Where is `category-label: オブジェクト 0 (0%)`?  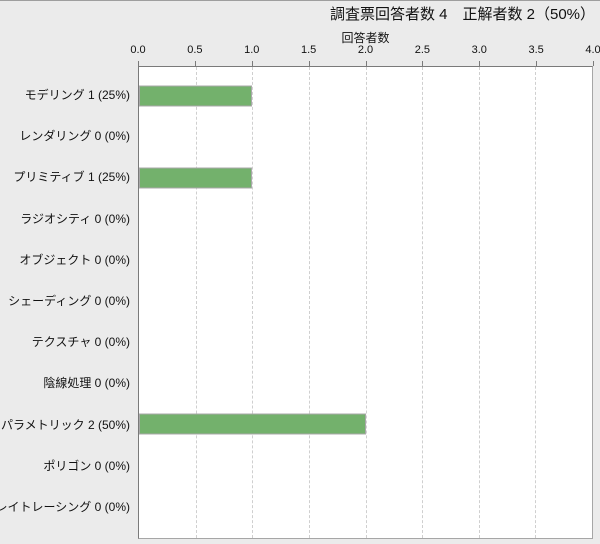 category-label: オブジェクト 0 (0%) is located at coordinates (74, 259).